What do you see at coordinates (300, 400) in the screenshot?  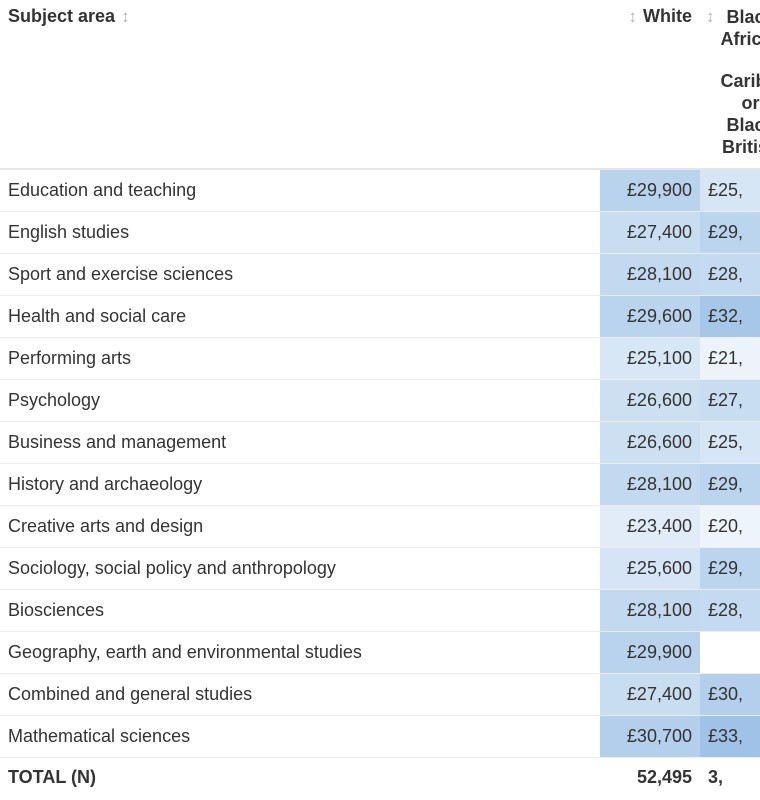 I see `cell-subject: Psychology` at bounding box center [300, 400].